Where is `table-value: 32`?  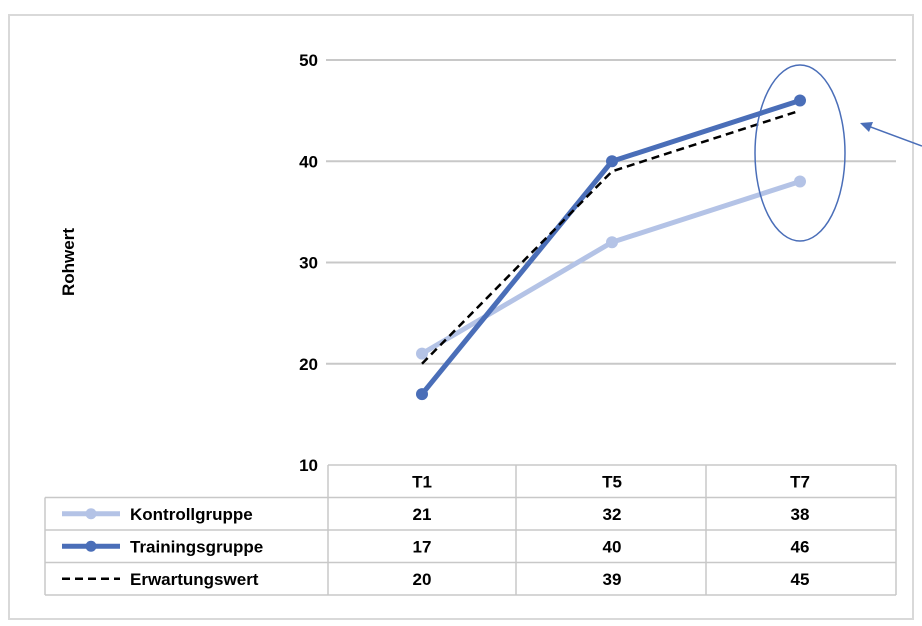 table-value: 32 is located at coordinates (612, 514).